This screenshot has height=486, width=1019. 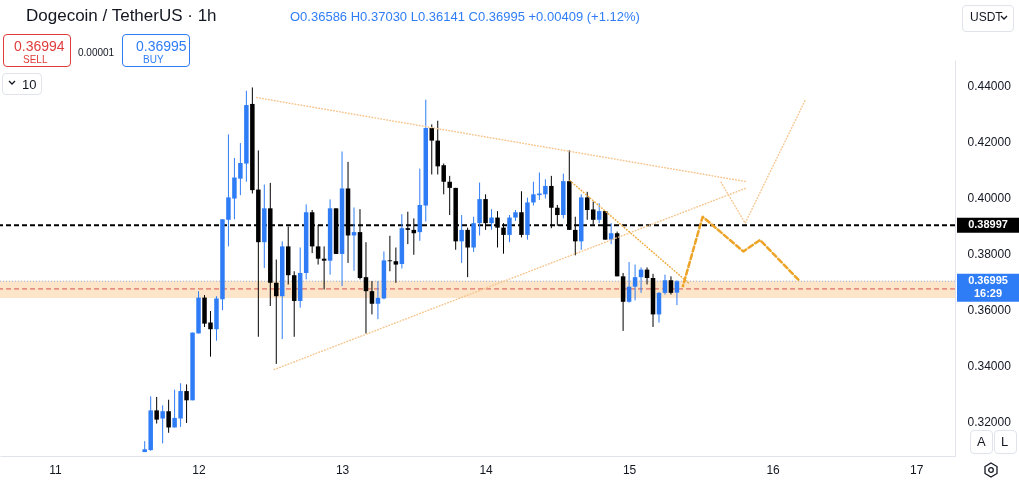 I want to click on y-tick-label: 0.44000, so click(x=989, y=85).